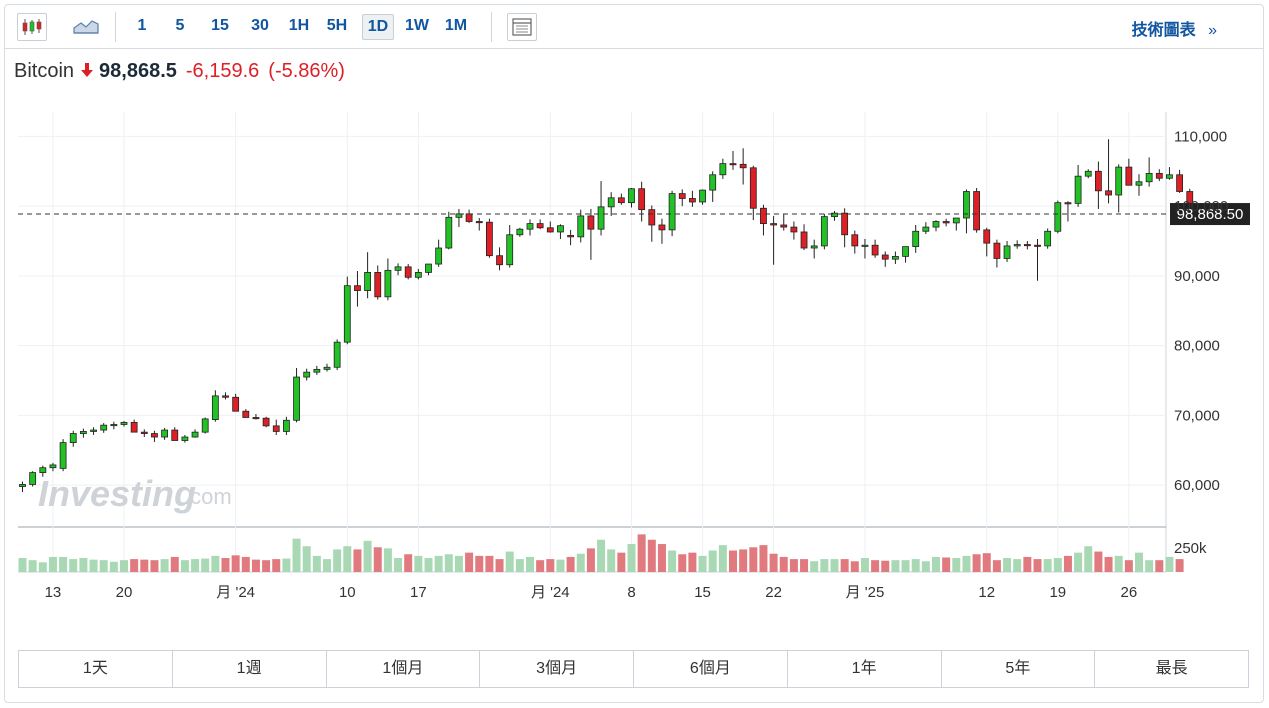 Image resolution: width=1269 pixels, height=708 pixels. Describe the element at coordinates (1163, 30) in the screenshot. I see `technical-chart-label: 技術圖表` at that location.